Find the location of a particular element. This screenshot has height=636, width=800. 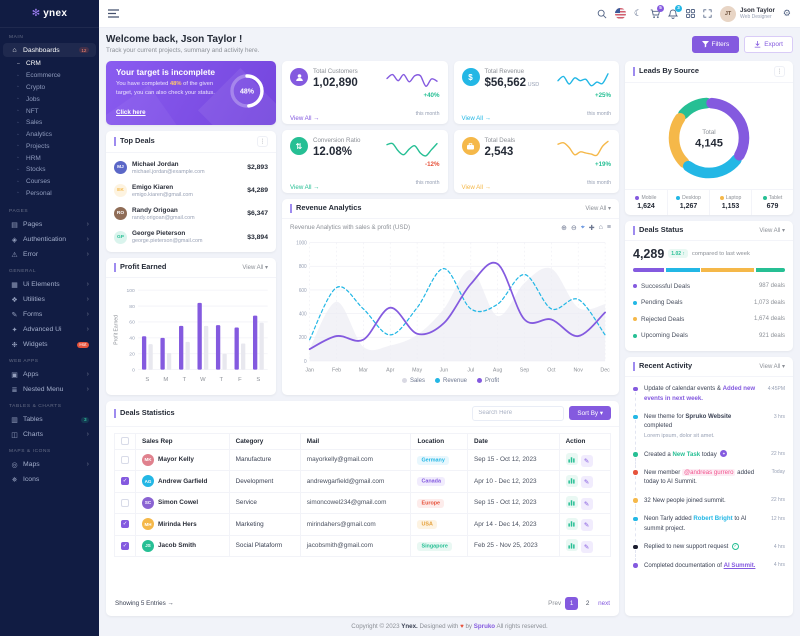

sidebar-item-utilities: ❖ Utilities › is located at coordinates (50, 300).